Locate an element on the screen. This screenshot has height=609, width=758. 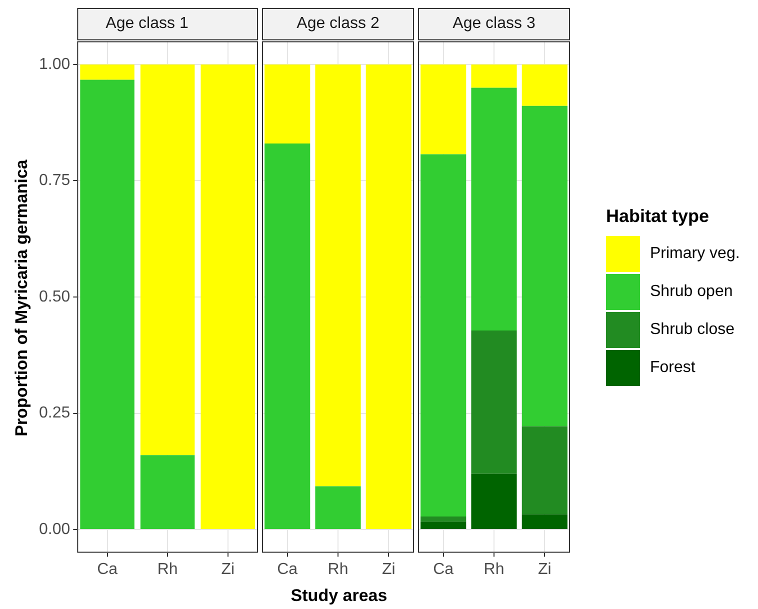
y-tick-label: 0.50 is located at coordinates (54, 297).